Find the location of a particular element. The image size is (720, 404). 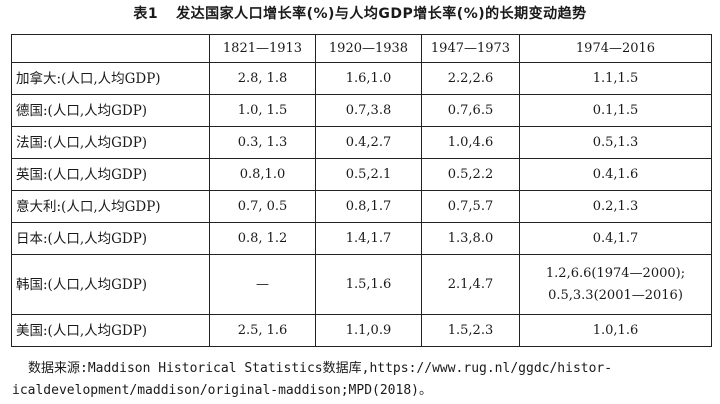

table-cell: 2.5, 1.6 is located at coordinates (262, 330).